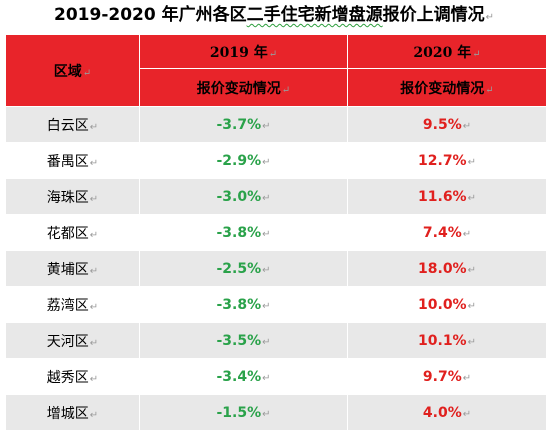  I want to click on document-title: 2019-2020 年广州各区二手住宅新增盘源报价上调情况↵, so click(274, 17).